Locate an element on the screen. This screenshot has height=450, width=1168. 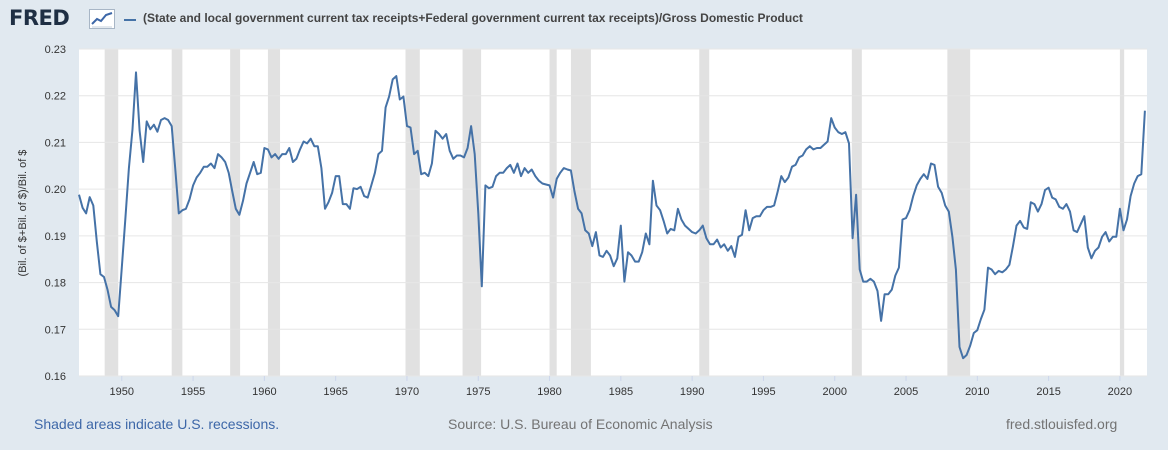
y-tick-label: 0.22 is located at coordinates (55, 97).